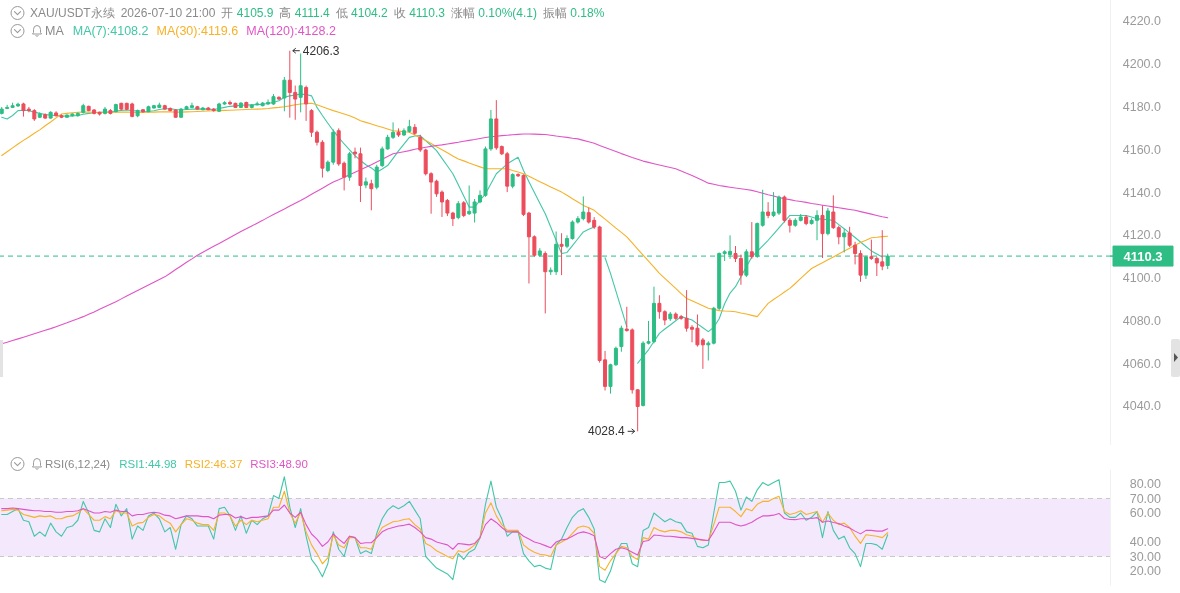 This screenshot has height=593, width=1180. What do you see at coordinates (176, 464) in the screenshot?
I see `legend: RSI(6,12,24) RSI1:44.98 RSI2:46.37 RSI3:48.90` at bounding box center [176, 464].